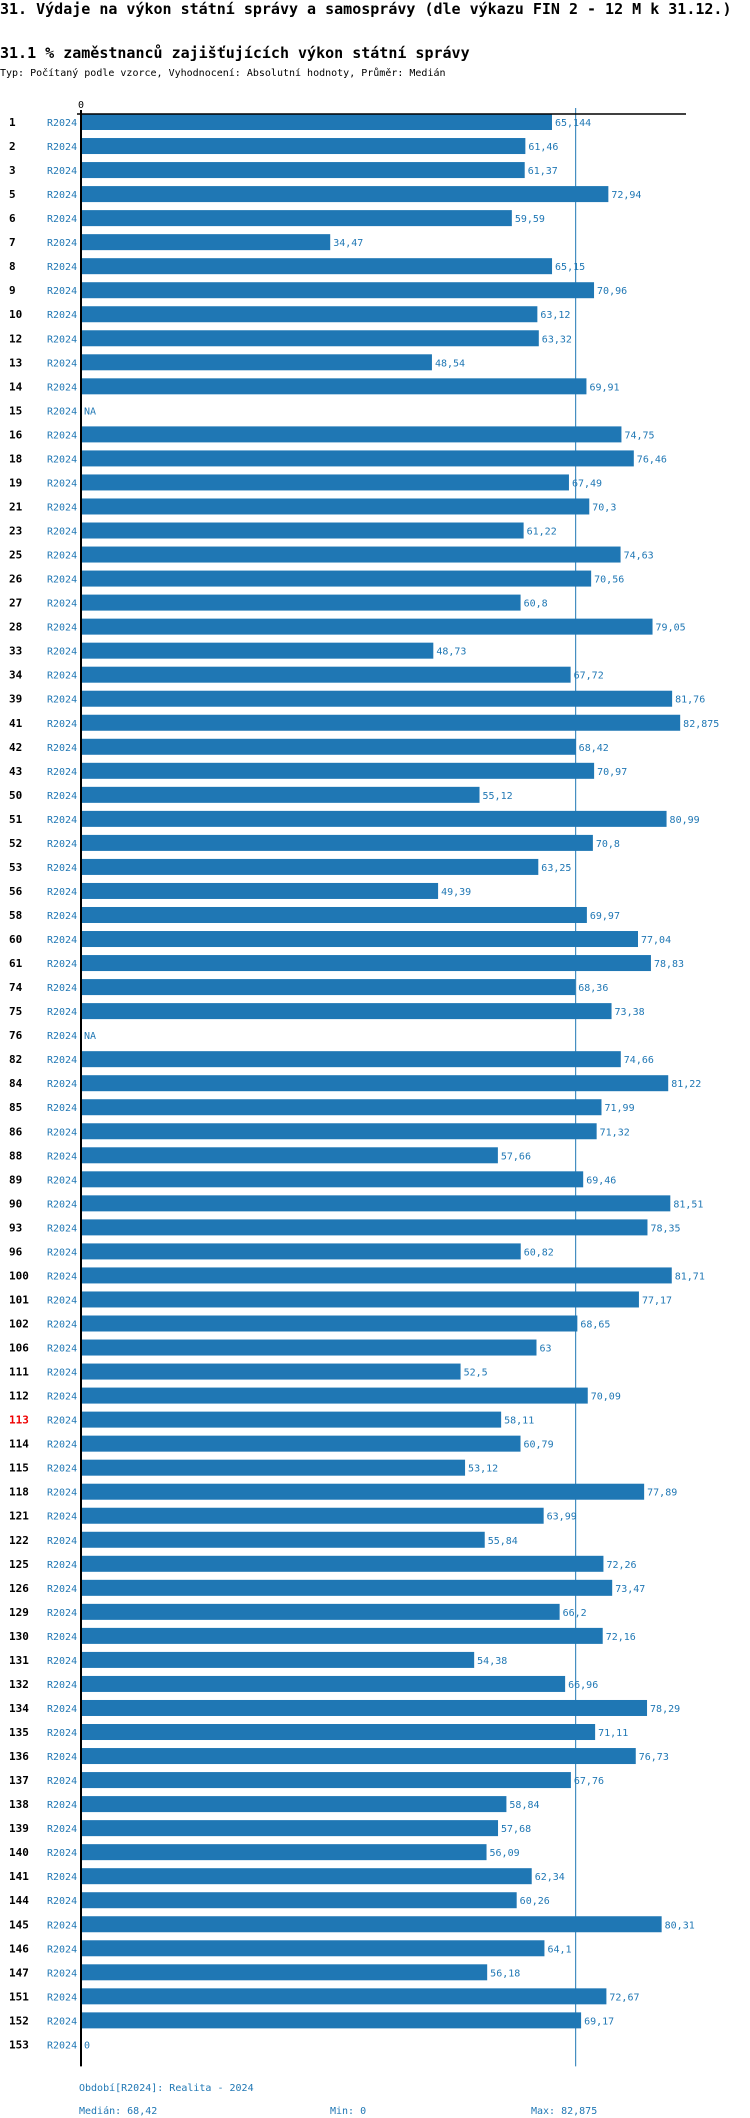 This screenshot has height=2118, width=750. Describe the element at coordinates (530, 219) in the screenshot. I see `value-label: 59,59` at that location.